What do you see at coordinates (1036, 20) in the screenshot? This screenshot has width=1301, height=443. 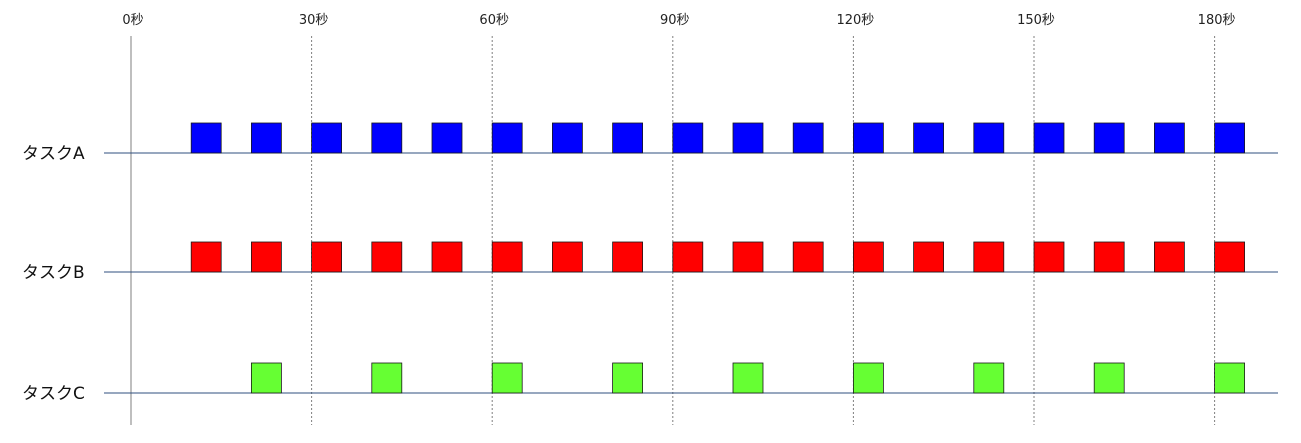 I see `tick-label-150: 150秒` at bounding box center [1036, 20].